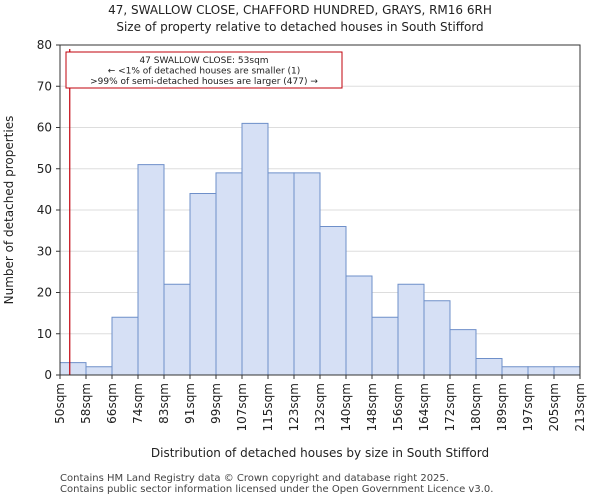 The image size is (600, 500). What do you see at coordinates (242, 407) in the screenshot?
I see `x-tick-label: 107sqm` at bounding box center [242, 407].